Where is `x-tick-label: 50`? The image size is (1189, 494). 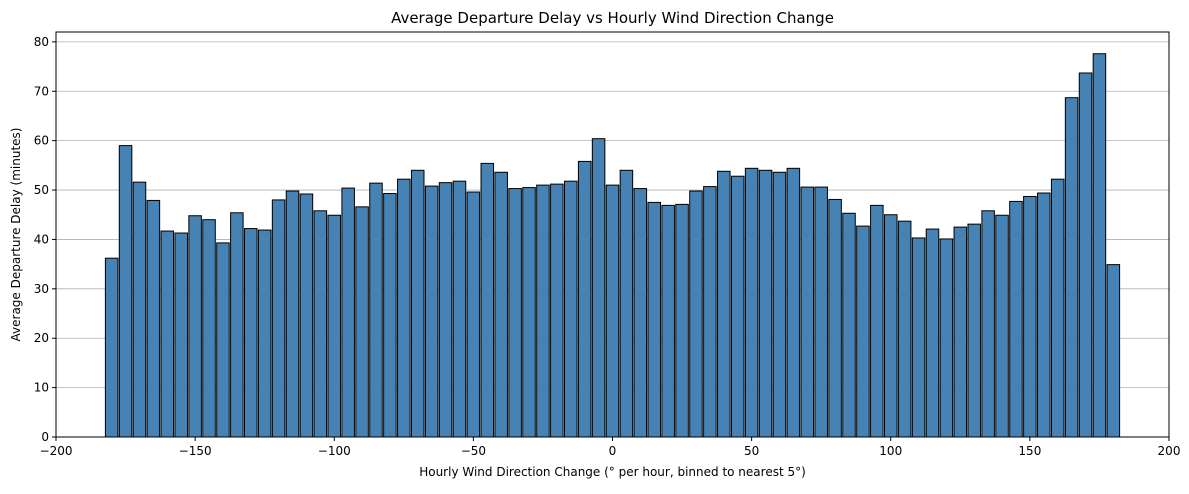 x-tick-label: 50 is located at coordinates (751, 451).